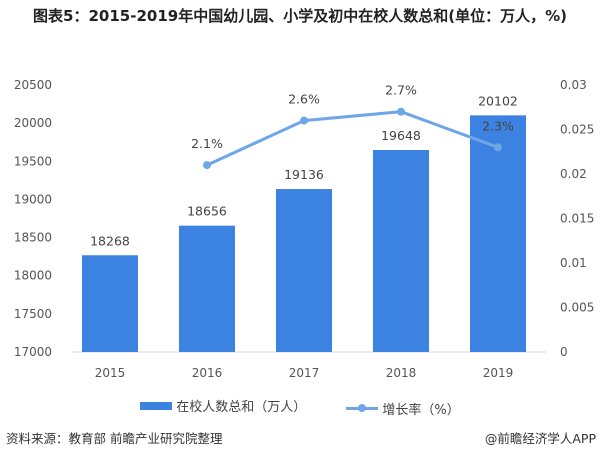  What do you see at coordinates (498, 100) in the screenshot?
I see `bar-data-label: 20102` at bounding box center [498, 100].